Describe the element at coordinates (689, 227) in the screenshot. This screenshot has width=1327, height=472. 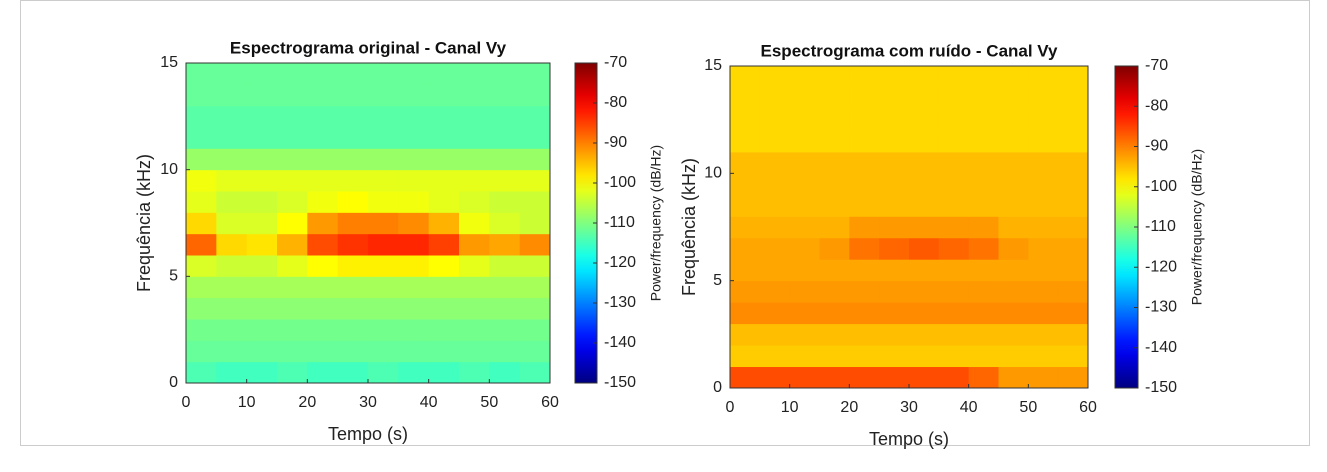
I see `y-axis-label: Frequência (kHz)` at that location.